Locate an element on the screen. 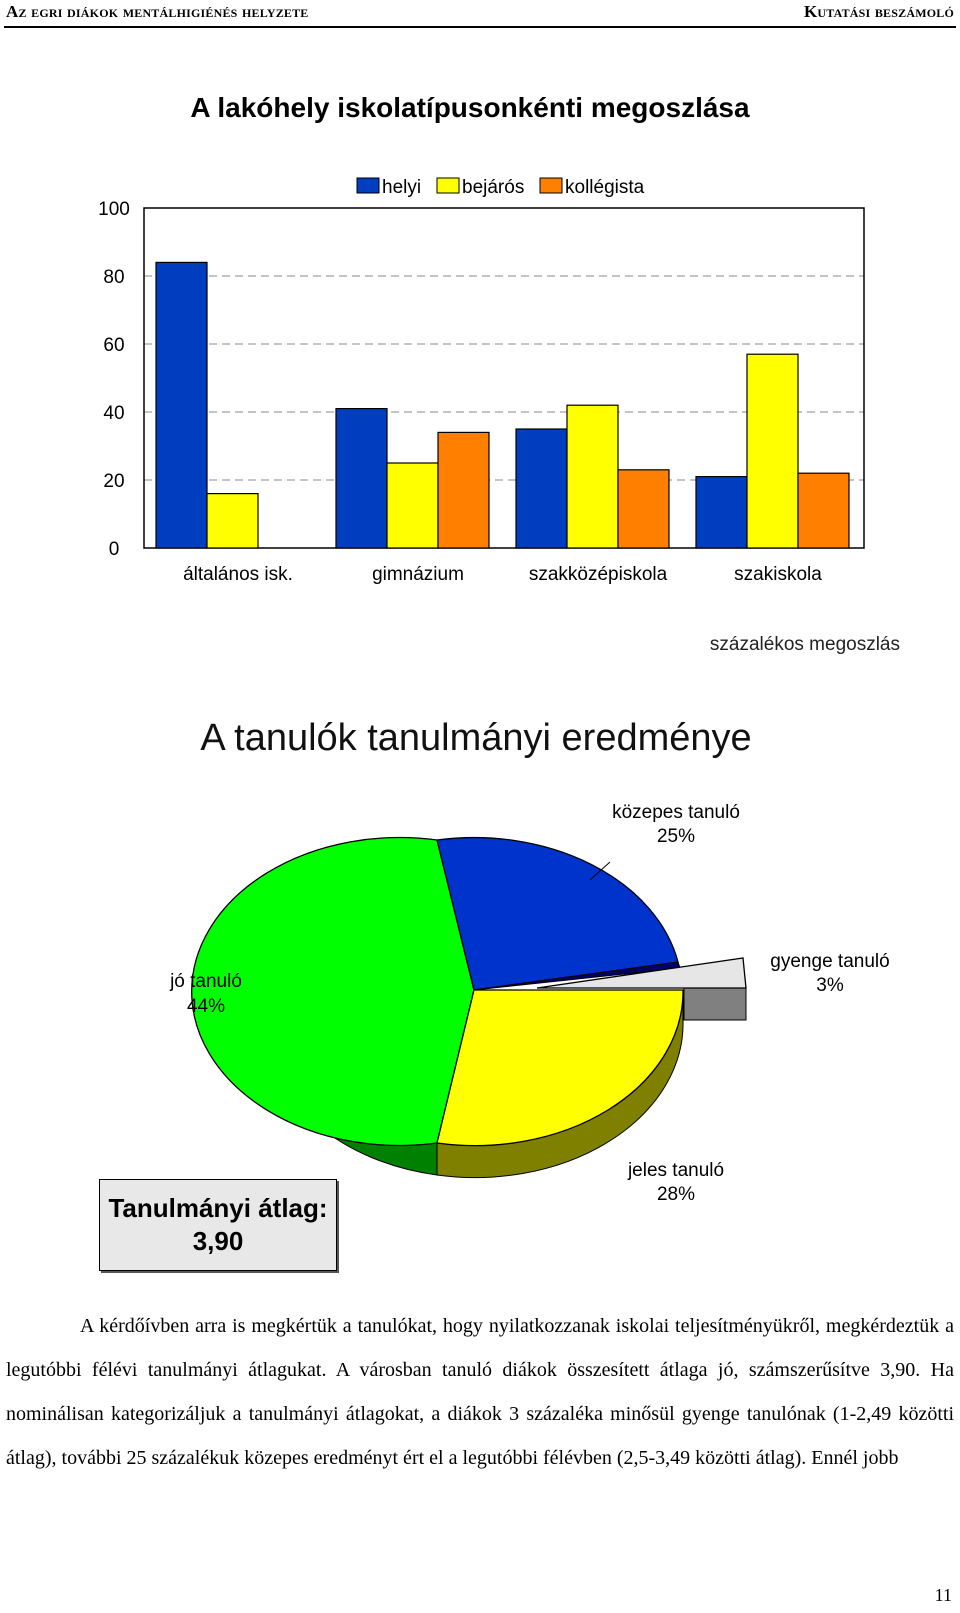  bar-series is located at coordinates (502, 405).